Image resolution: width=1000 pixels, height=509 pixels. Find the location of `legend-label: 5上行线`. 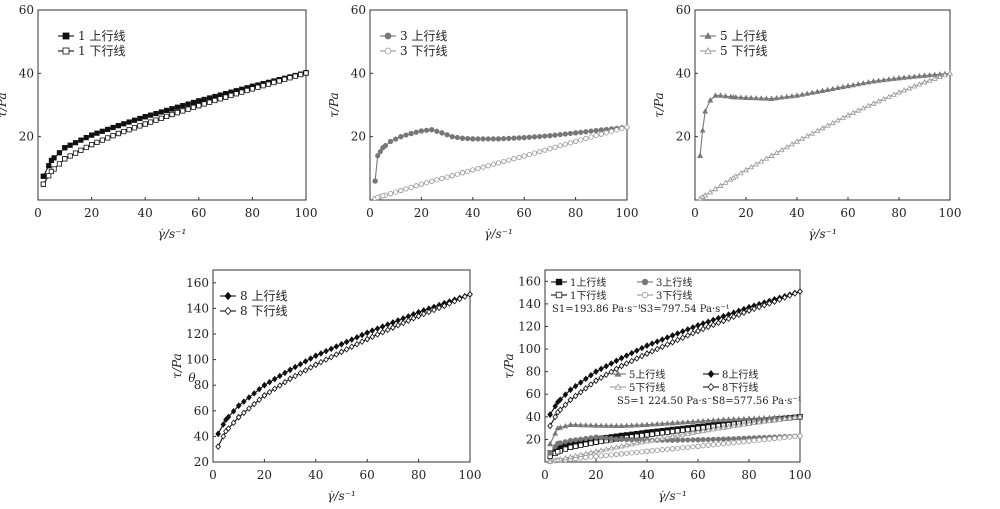

legend-label: 5上行线 is located at coordinates (647, 374).